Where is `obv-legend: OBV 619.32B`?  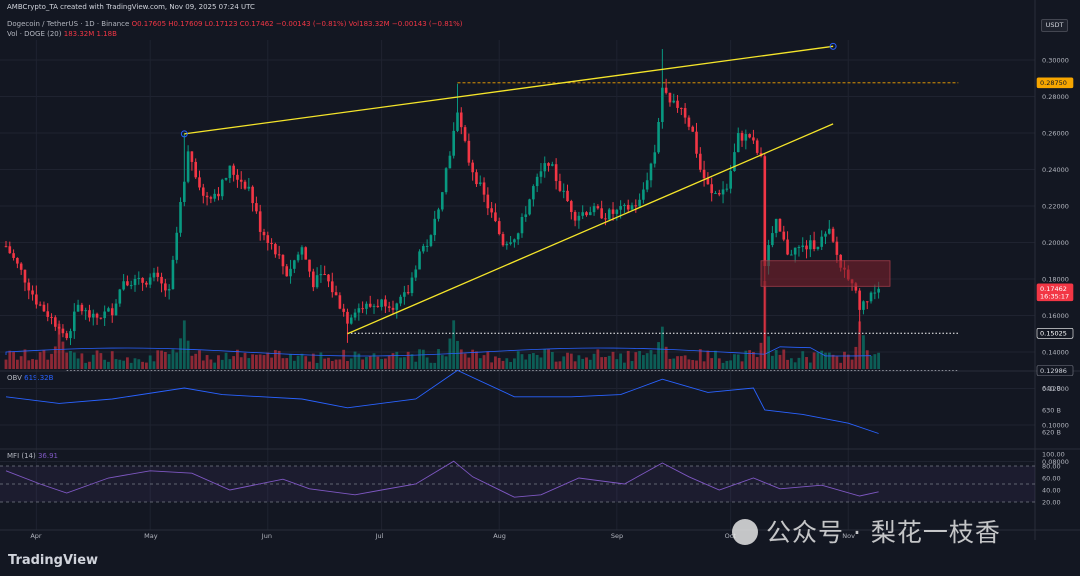
obv-legend: OBV 619.32B is located at coordinates (30, 378).